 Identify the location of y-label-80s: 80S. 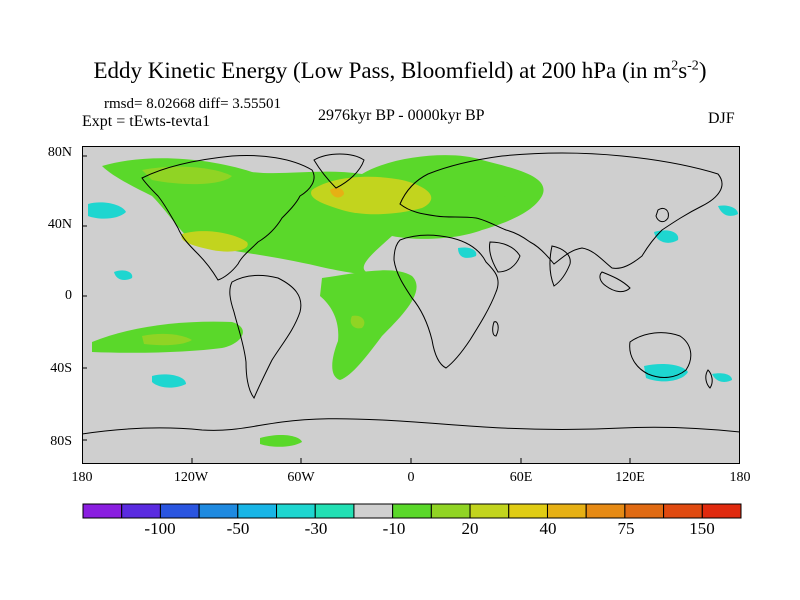
(61, 441).